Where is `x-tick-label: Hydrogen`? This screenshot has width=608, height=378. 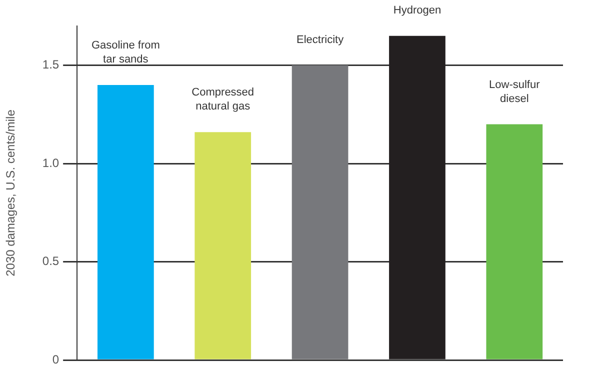 x-tick-label: Hydrogen is located at coordinates (417, 10).